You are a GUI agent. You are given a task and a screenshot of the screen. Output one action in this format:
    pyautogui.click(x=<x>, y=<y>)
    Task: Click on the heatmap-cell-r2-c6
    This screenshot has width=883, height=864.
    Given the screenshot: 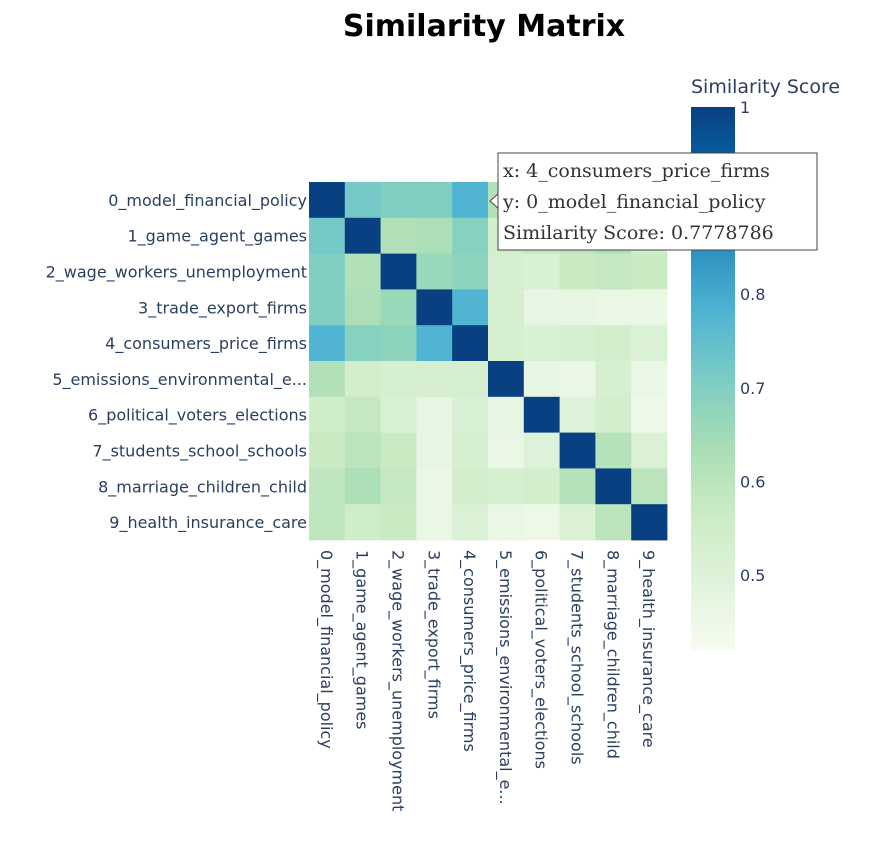 What is the action you would take?
    pyautogui.click(x=541, y=271)
    